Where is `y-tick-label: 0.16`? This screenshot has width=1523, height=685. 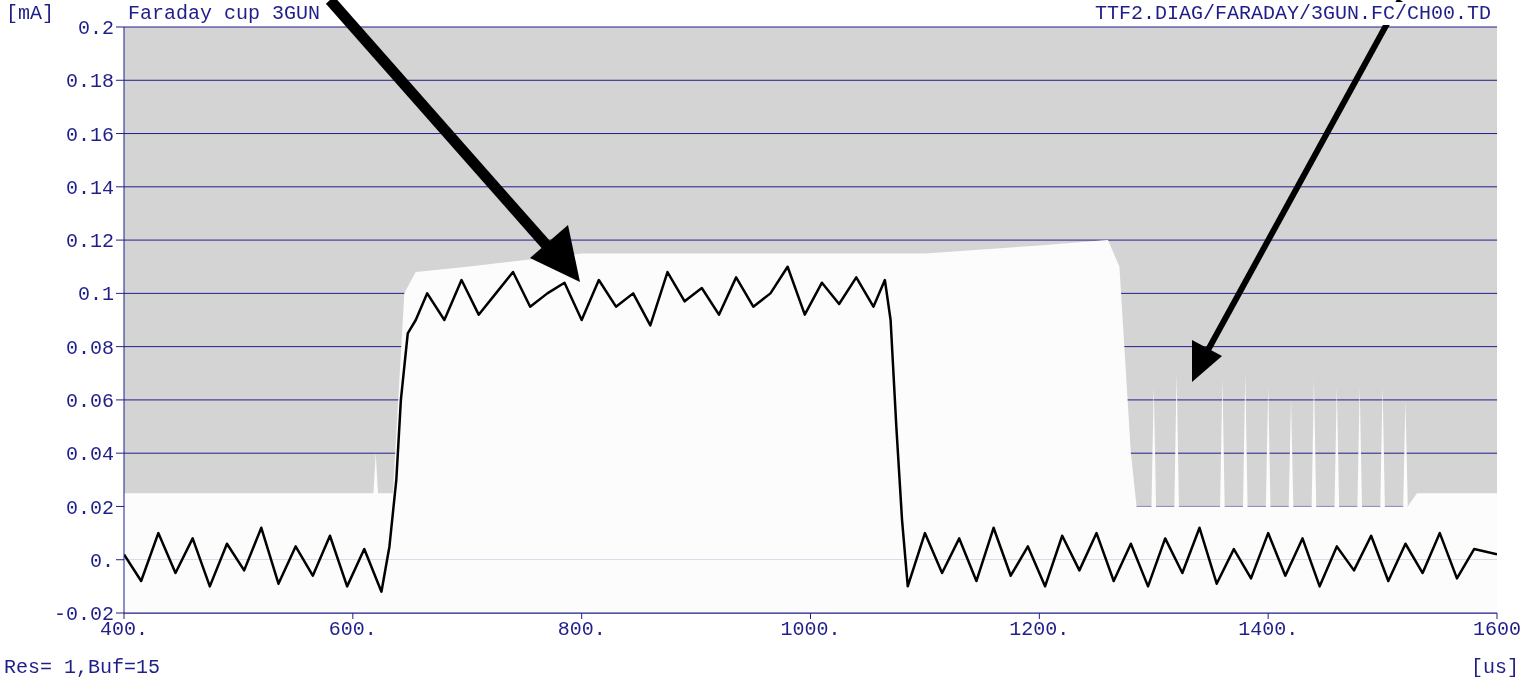 y-tick-label: 0.16 is located at coordinates (89, 135).